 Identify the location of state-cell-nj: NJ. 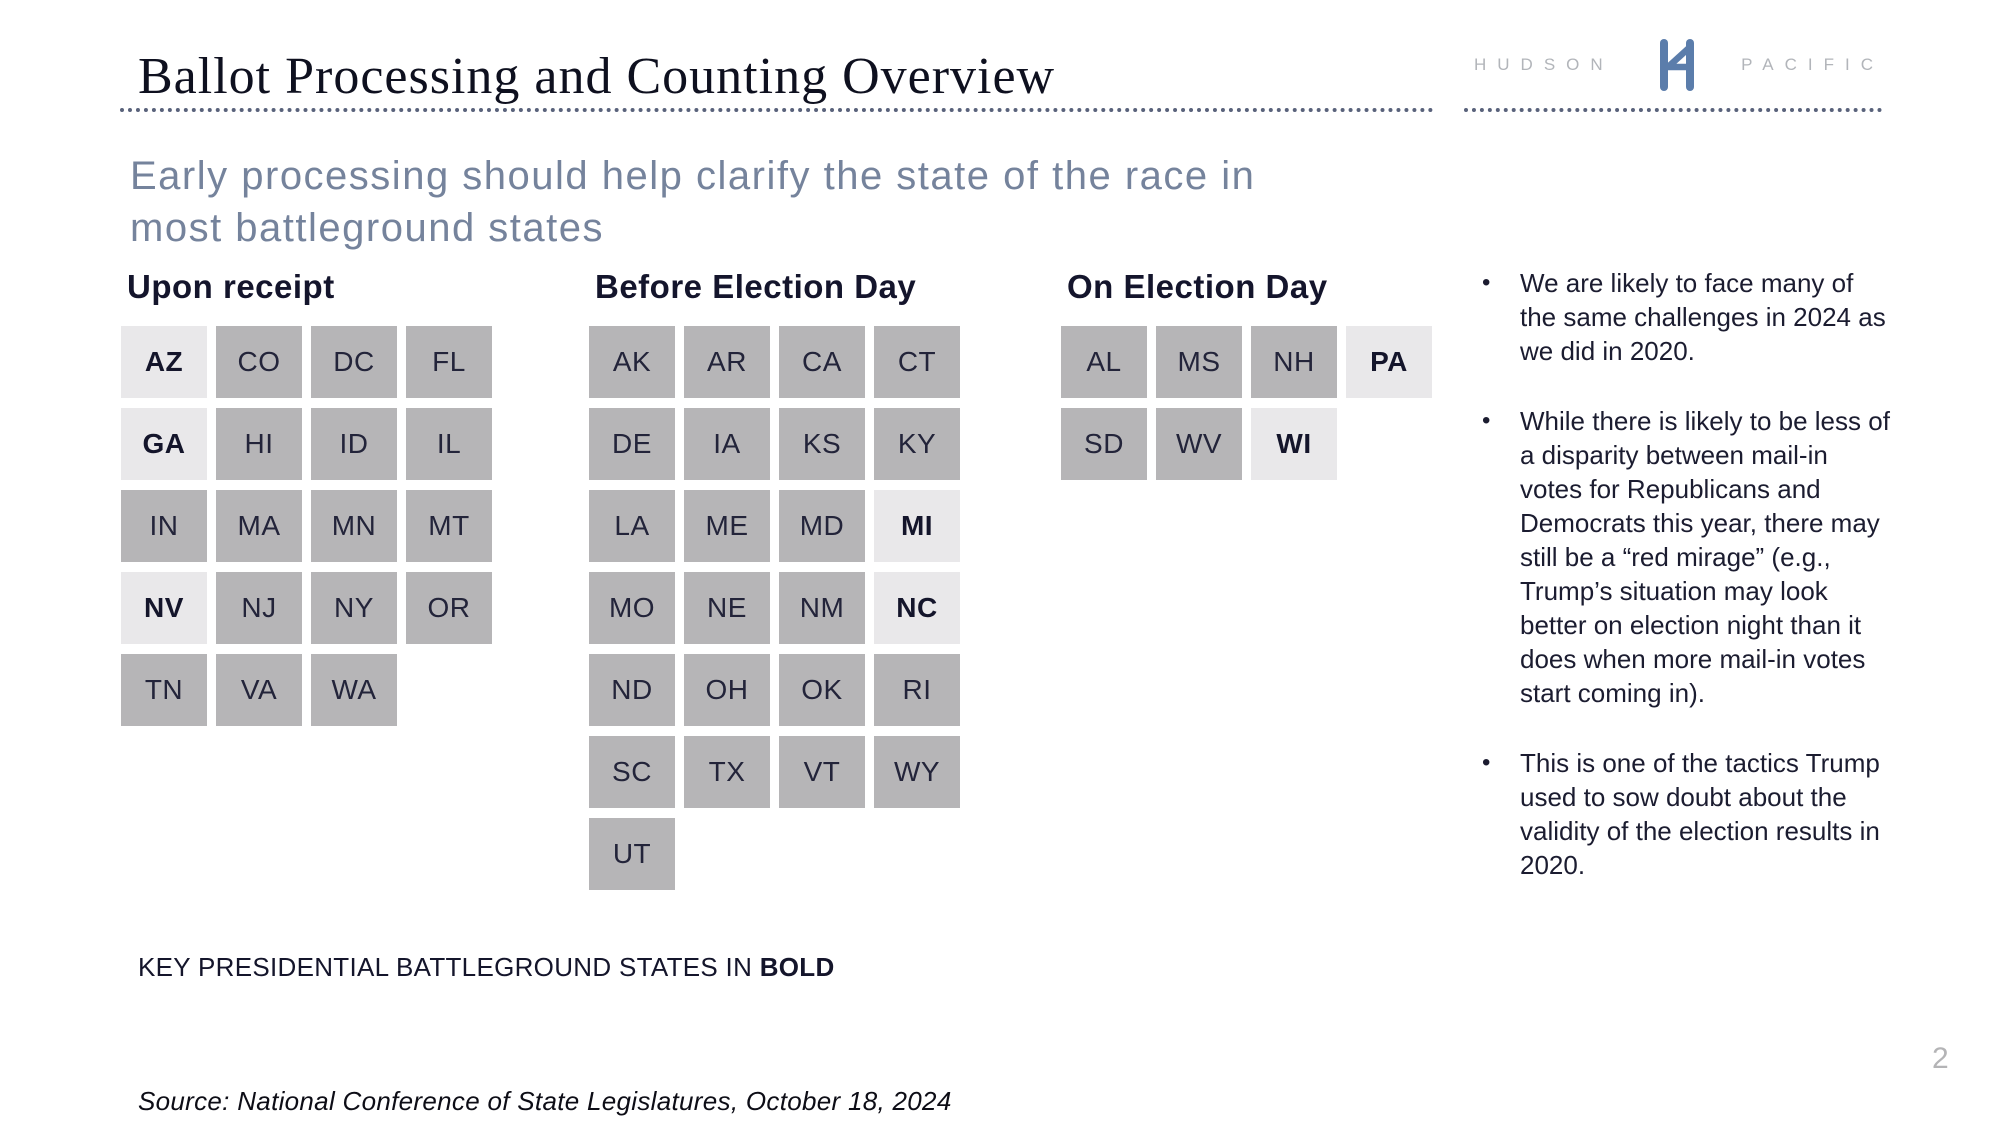
(259, 608).